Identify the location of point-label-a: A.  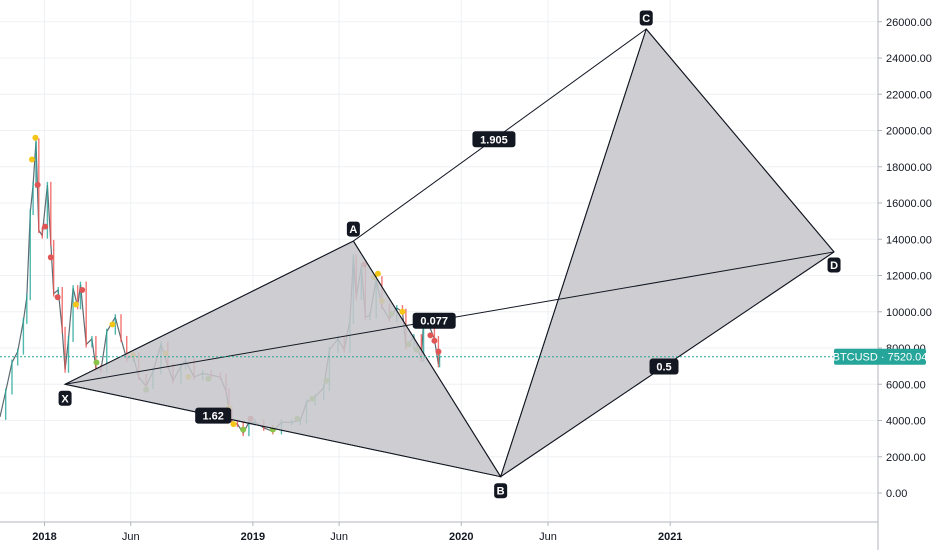
(353, 230).